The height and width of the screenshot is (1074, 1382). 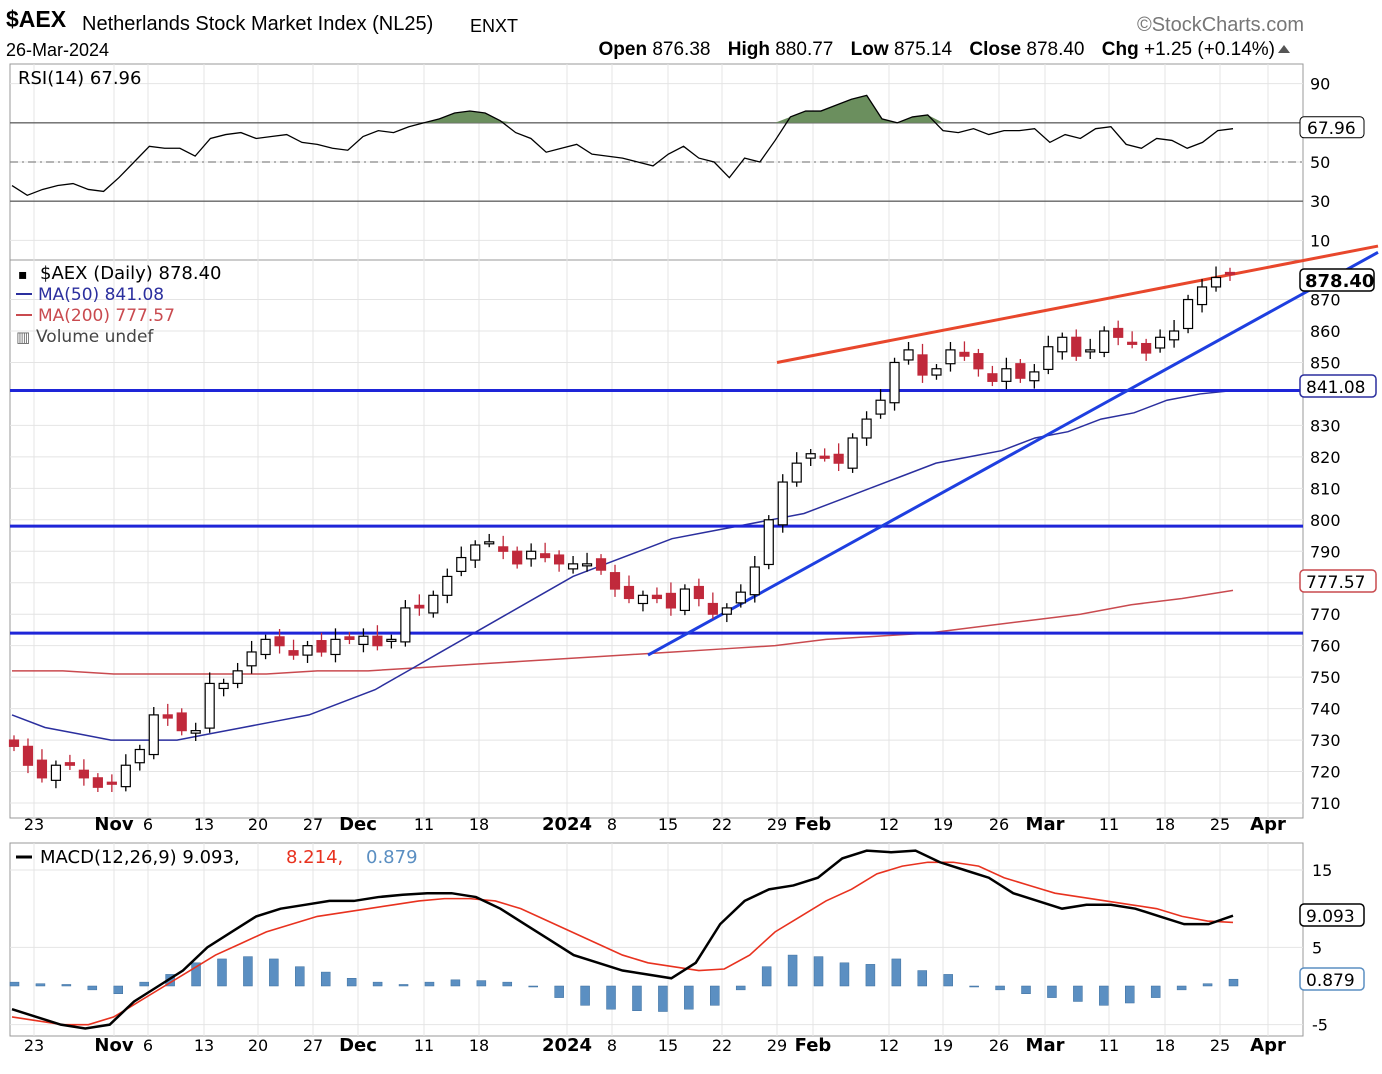 I want to click on price-y-tick: 770, so click(x=1325, y=614).